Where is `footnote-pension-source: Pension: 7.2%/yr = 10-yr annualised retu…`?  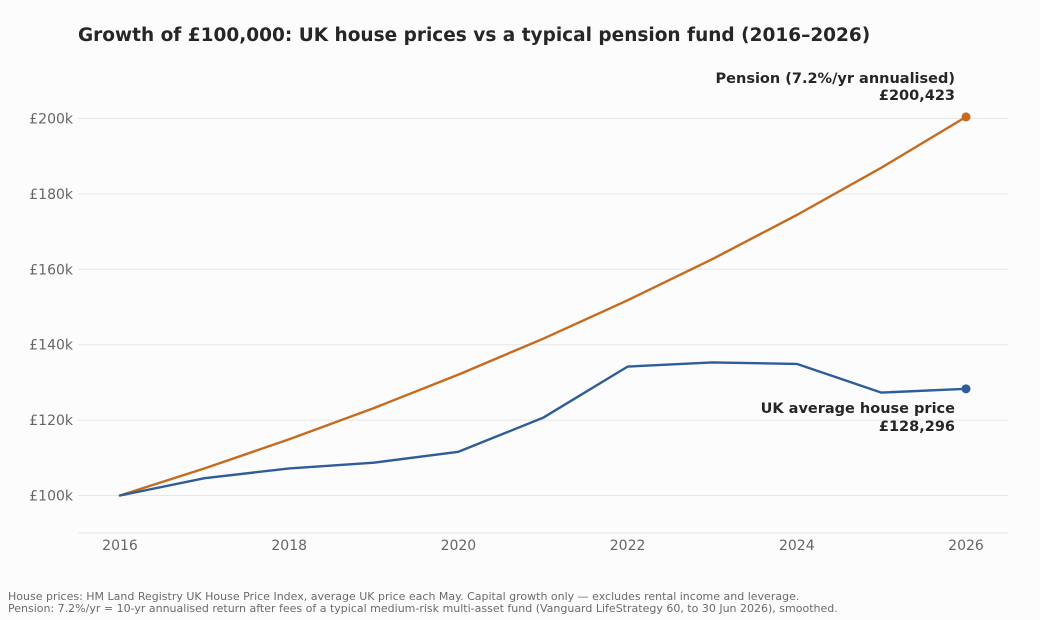
footnote-pension-source: Pension: 7.2%/yr = 10-yr annualised retu… is located at coordinates (423, 608).